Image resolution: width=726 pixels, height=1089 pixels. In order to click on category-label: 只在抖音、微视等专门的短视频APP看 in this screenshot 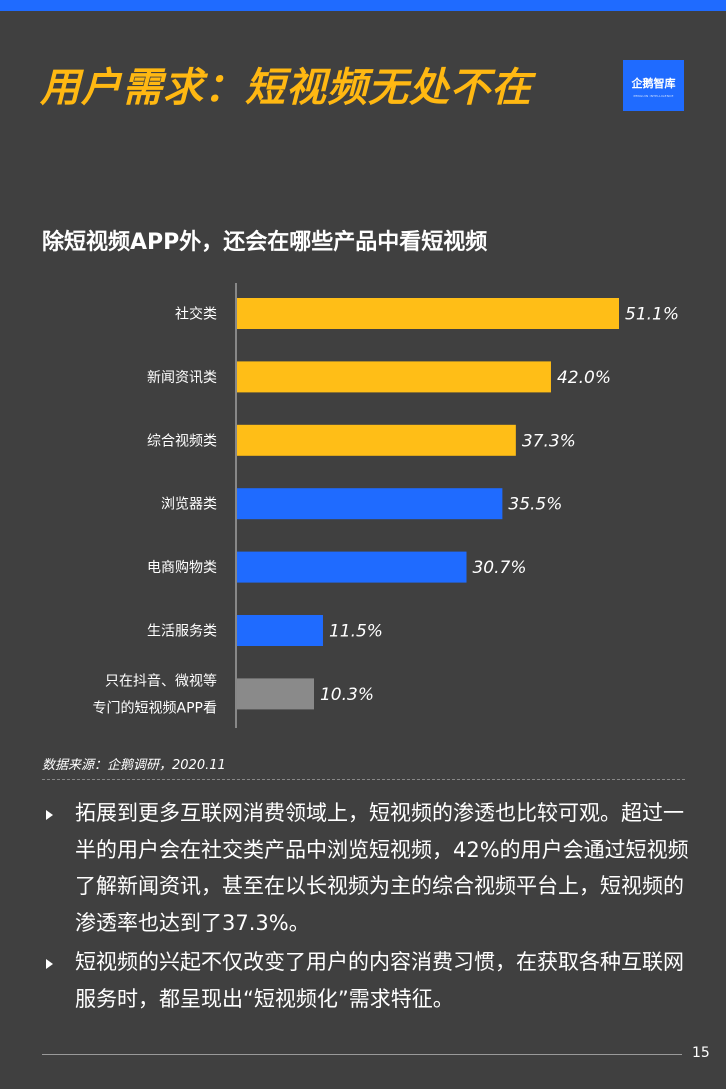, I will do `click(155, 694)`.